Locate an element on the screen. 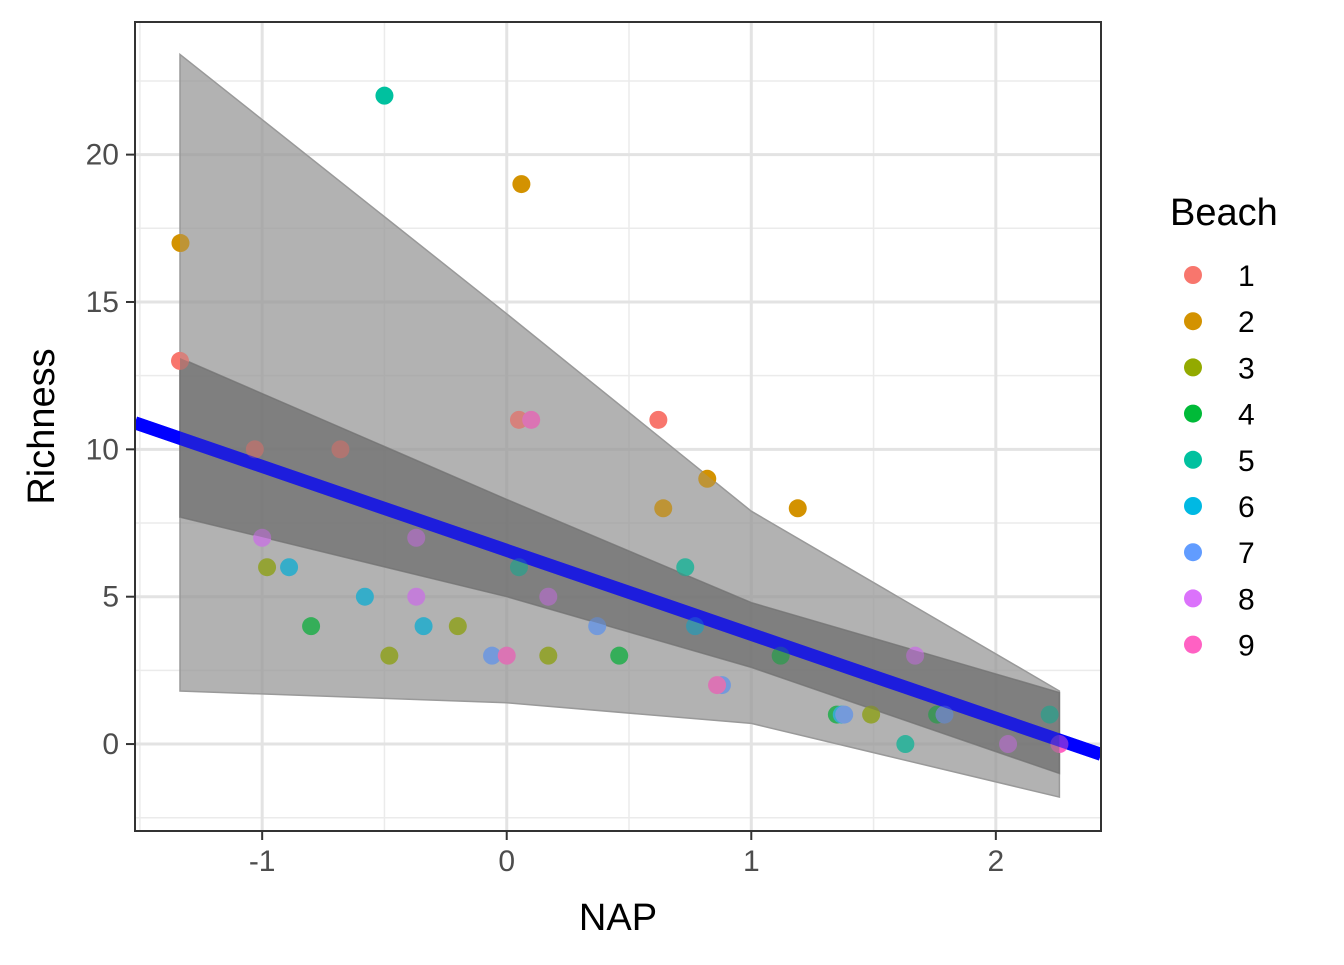 This screenshot has width=1344, height=965. legend-label: 4 is located at coordinates (1246, 415).